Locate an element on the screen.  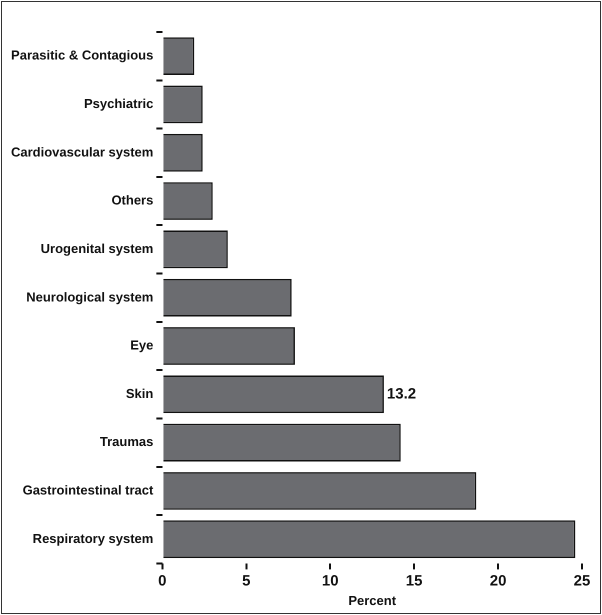
x-tick-label: 20 is located at coordinates (498, 581).